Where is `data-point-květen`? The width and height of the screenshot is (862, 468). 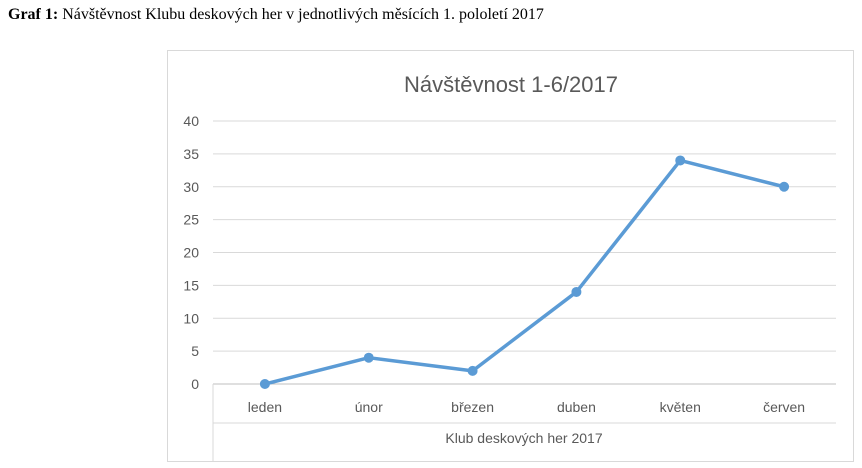 data-point-květen is located at coordinates (680, 160).